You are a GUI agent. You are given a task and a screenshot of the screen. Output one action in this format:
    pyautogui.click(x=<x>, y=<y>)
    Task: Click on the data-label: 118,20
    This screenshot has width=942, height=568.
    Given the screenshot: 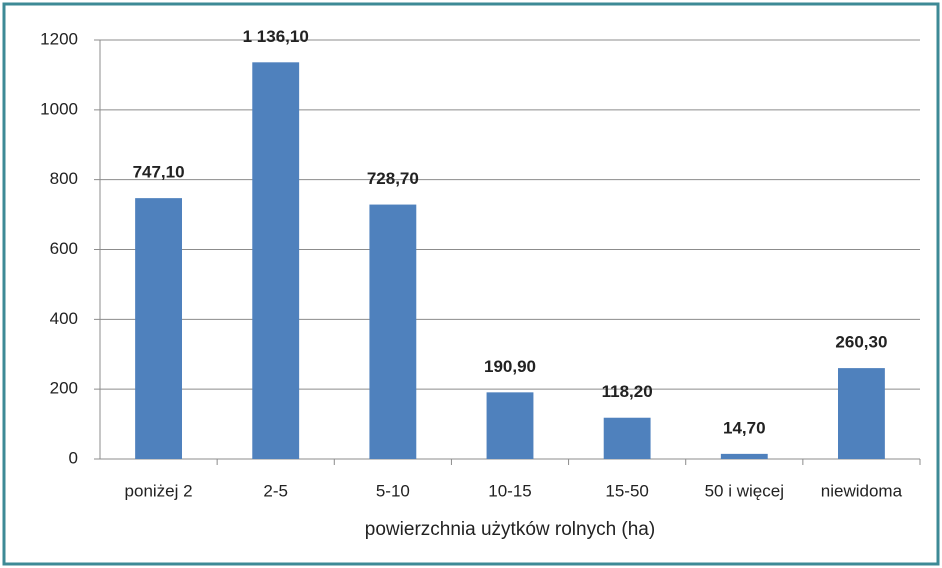 What is the action you would take?
    pyautogui.click(x=627, y=391)
    